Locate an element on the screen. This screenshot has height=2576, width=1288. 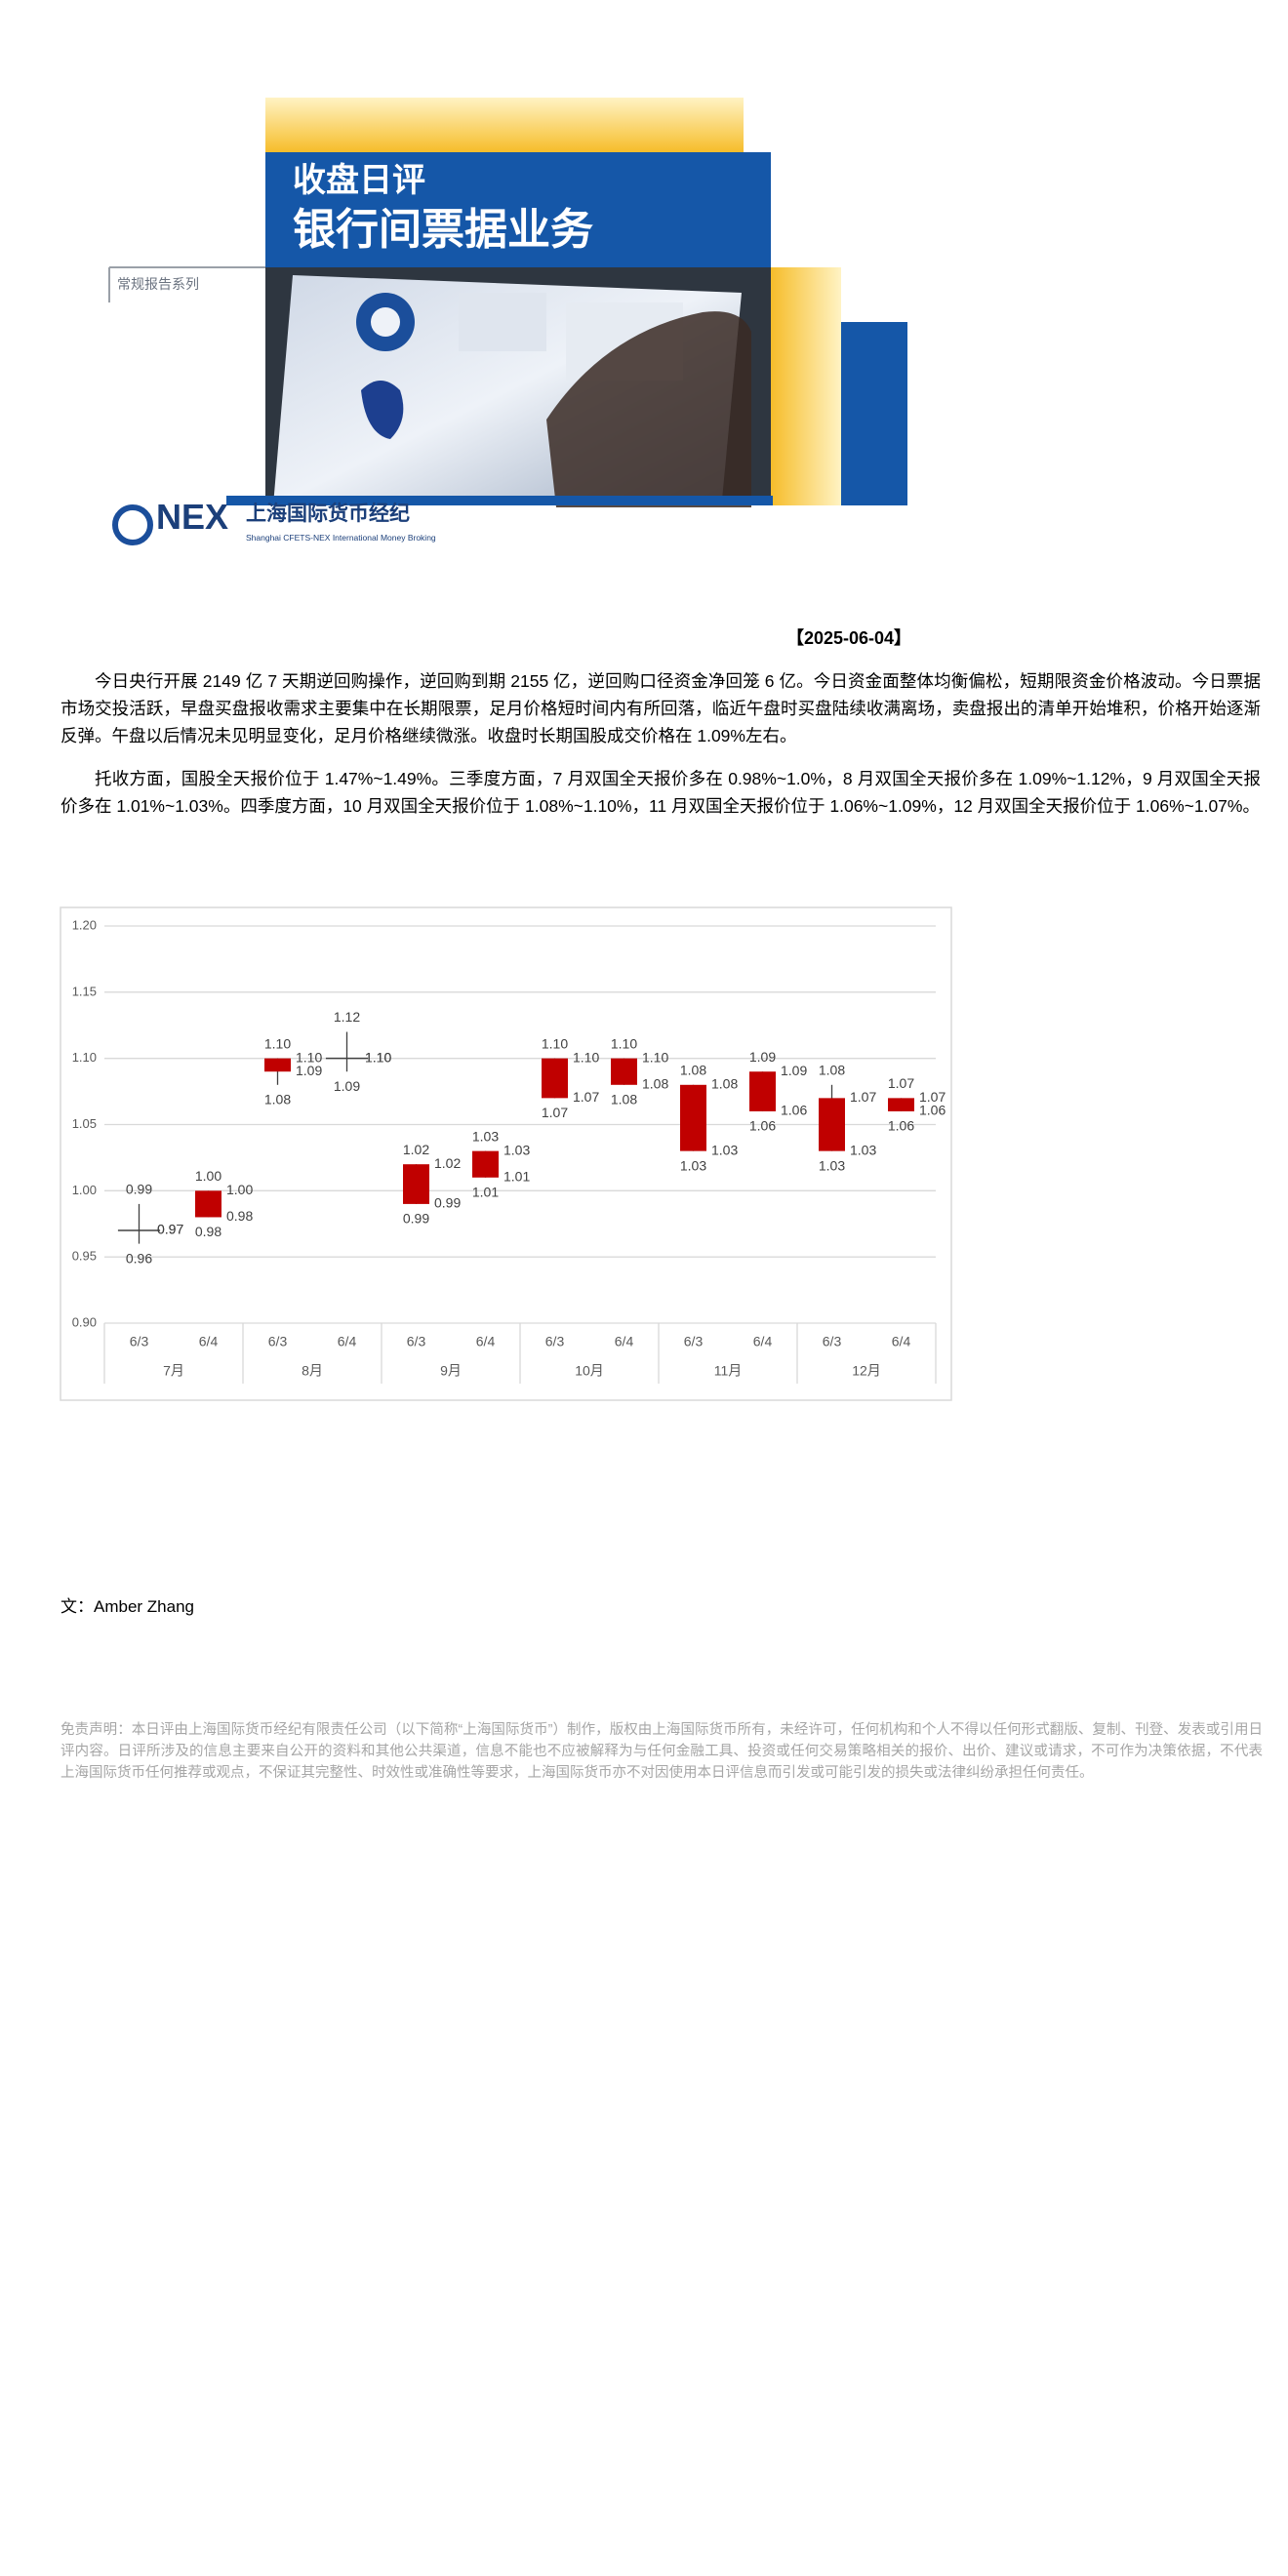
banner-title: 收盘日评 is located at coordinates (359, 180).